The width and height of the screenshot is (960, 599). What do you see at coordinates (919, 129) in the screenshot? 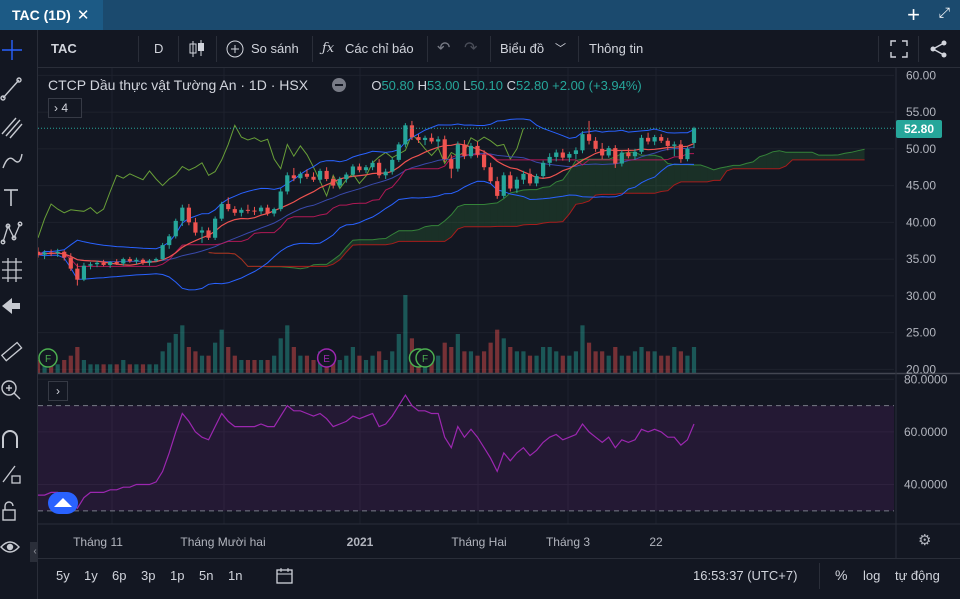
I see `last-price-label: 52.80` at bounding box center [919, 129].